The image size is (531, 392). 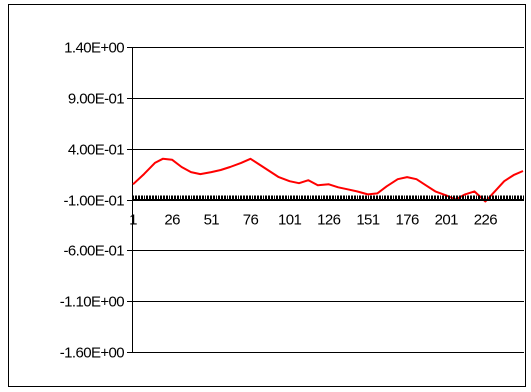 I want to click on series-lines, so click(x=328, y=180).